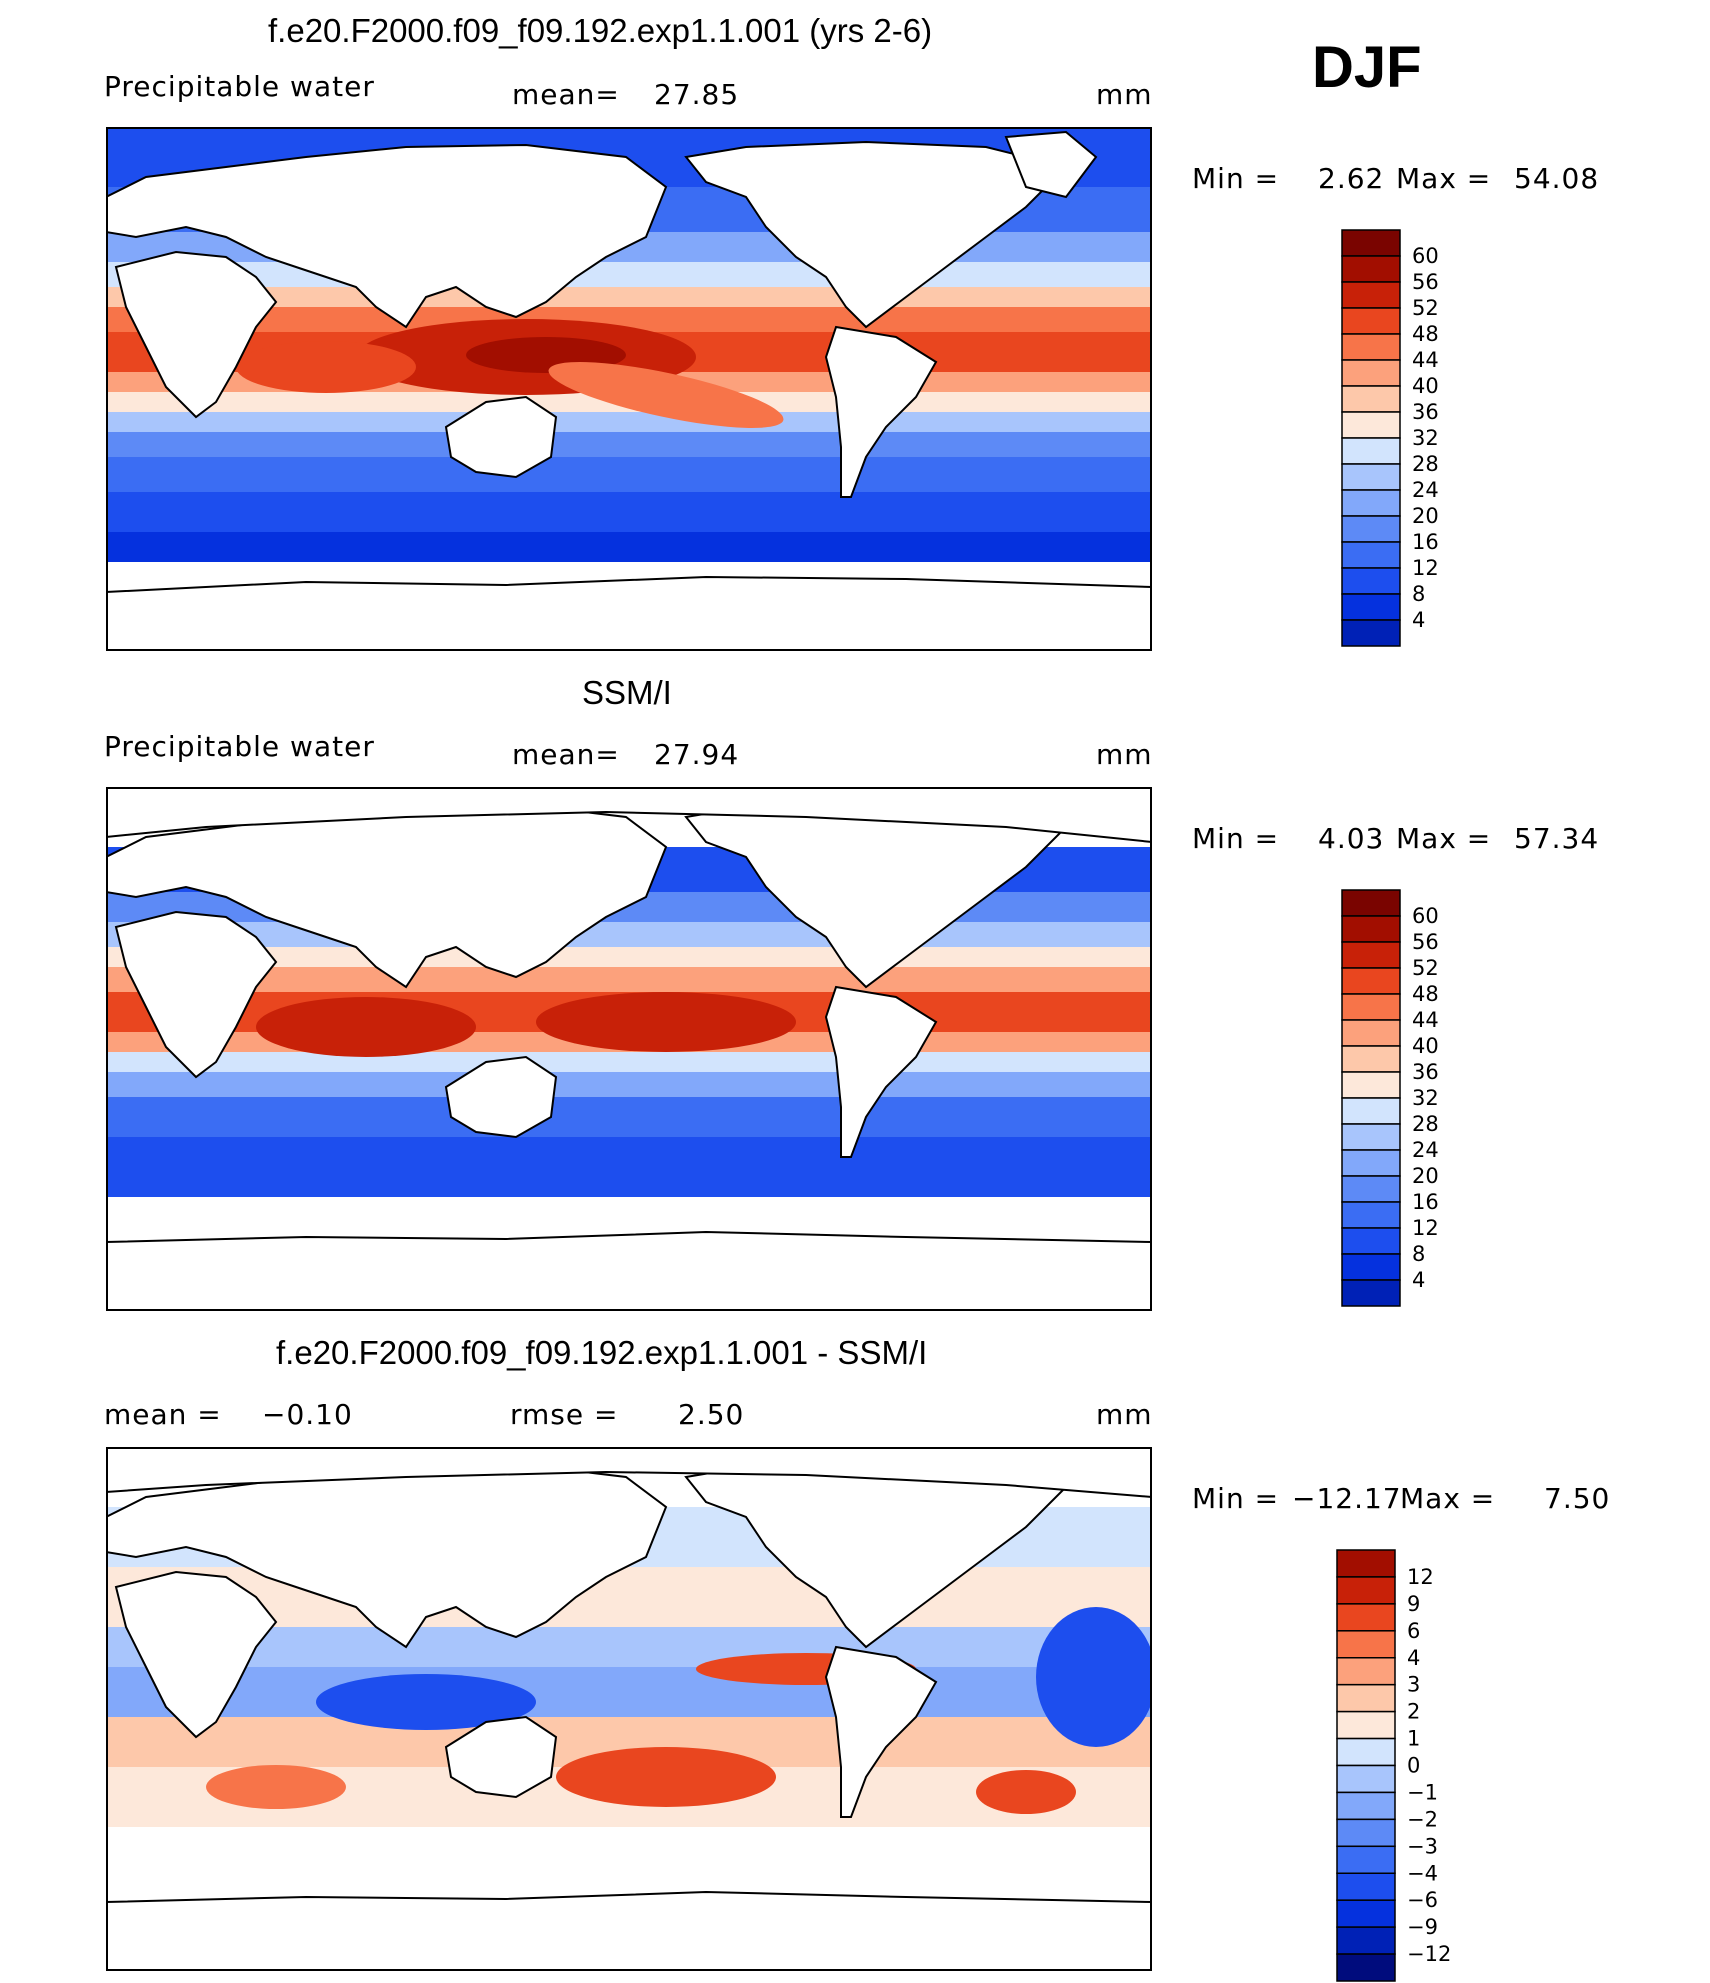 This screenshot has height=1983, width=1710. Describe the element at coordinates (629, 1084) in the screenshot. I see `p2-band-s30` at that location.